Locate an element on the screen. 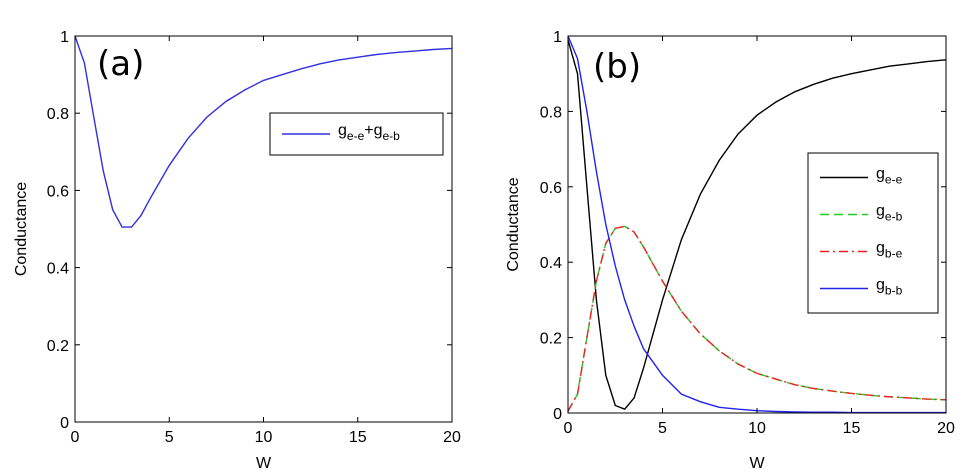 The width and height of the screenshot is (967, 473). legend-entry-label: ge-b is located at coordinates (889, 213).